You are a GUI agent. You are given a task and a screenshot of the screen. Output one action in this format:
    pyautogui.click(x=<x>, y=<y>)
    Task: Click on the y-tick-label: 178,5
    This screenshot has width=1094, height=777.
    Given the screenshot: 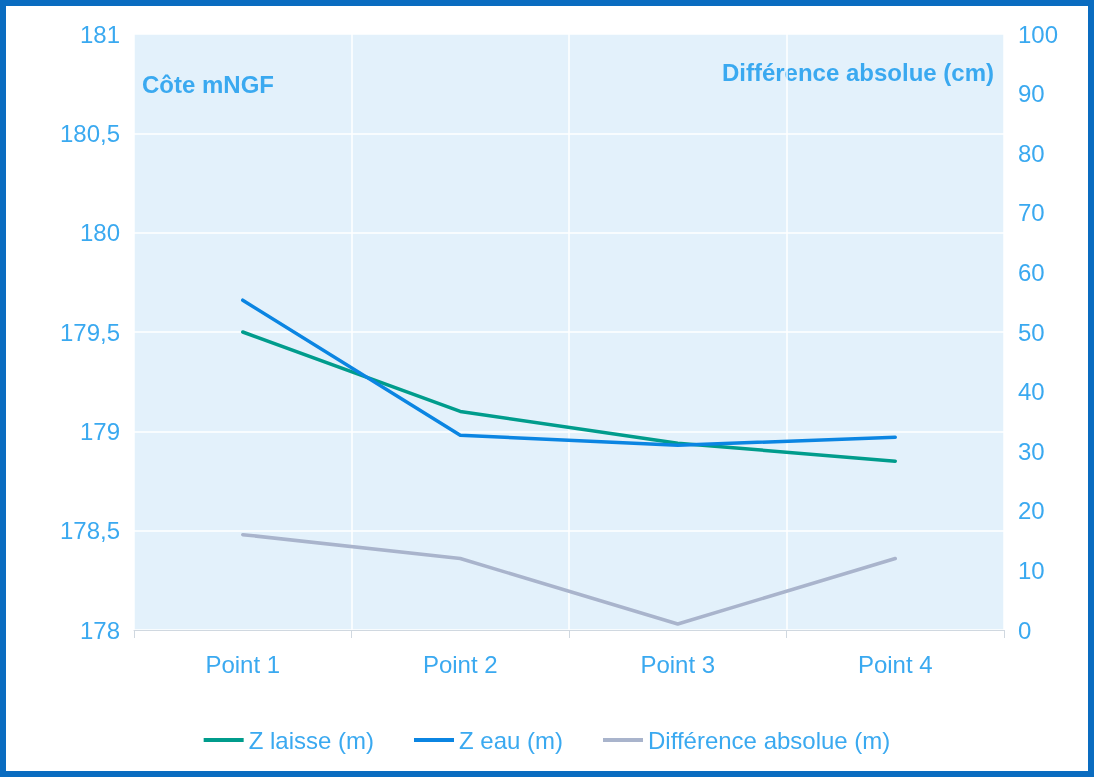 What is the action you would take?
    pyautogui.click(x=89, y=531)
    